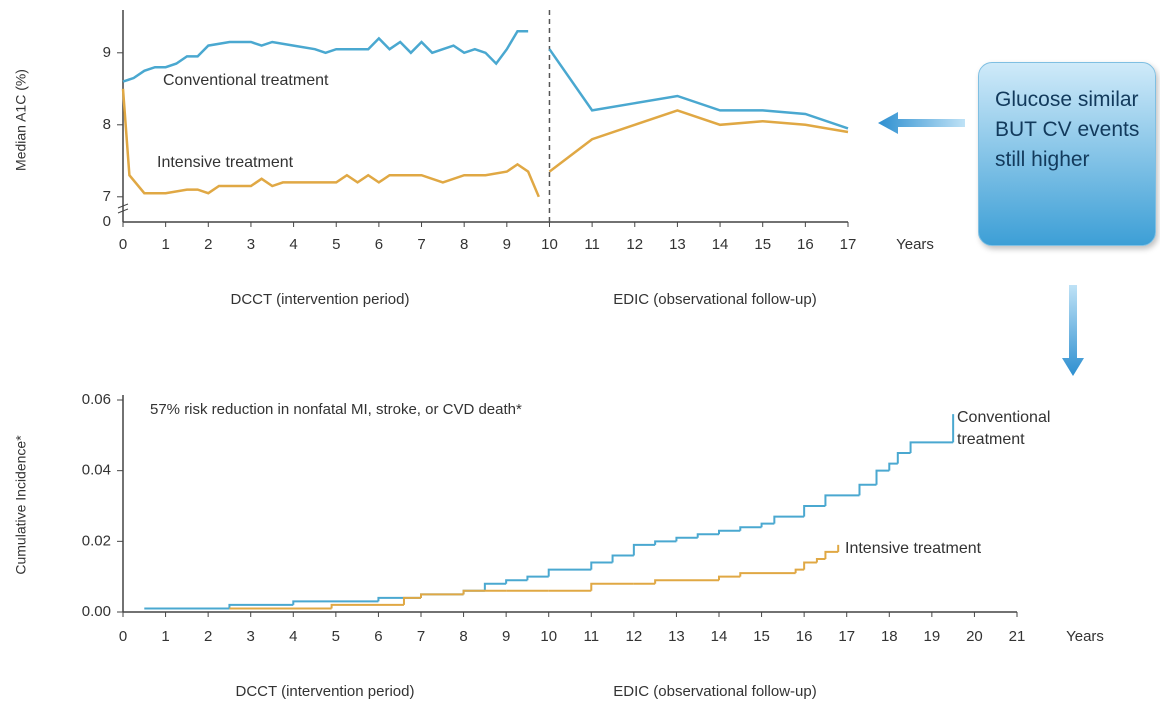 The image size is (1160, 707). What do you see at coordinates (932, 636) in the screenshot?
I see `x-tick-label: 19` at bounding box center [932, 636].